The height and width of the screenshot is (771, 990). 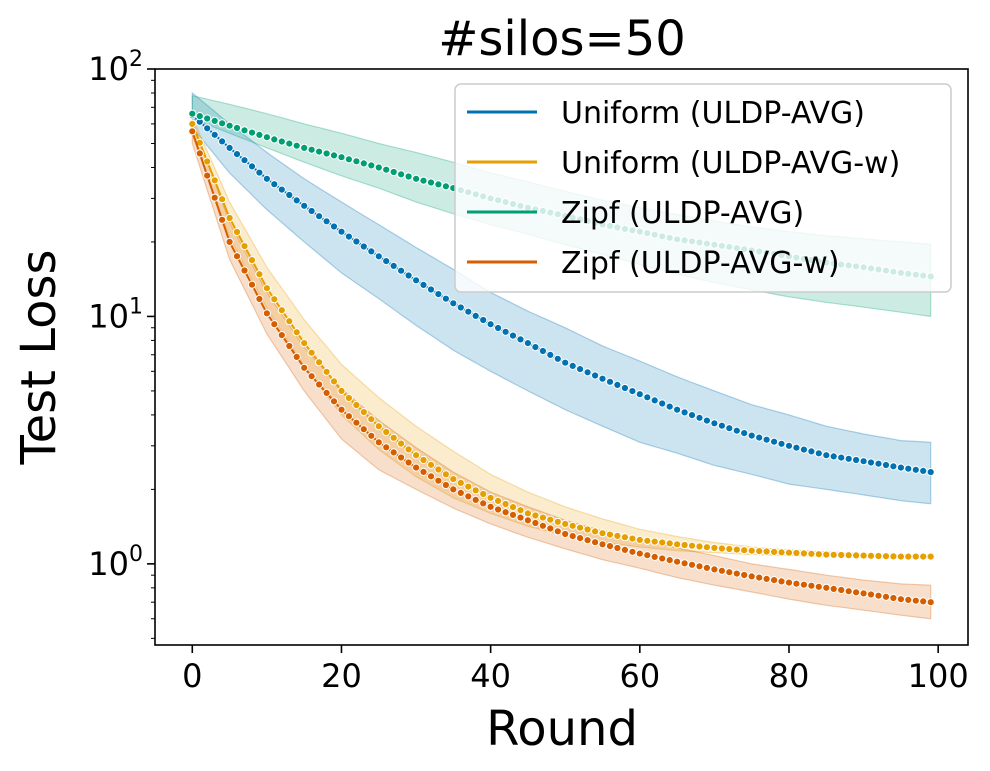 I want to click on x-tick-label: 80, so click(x=789, y=676).